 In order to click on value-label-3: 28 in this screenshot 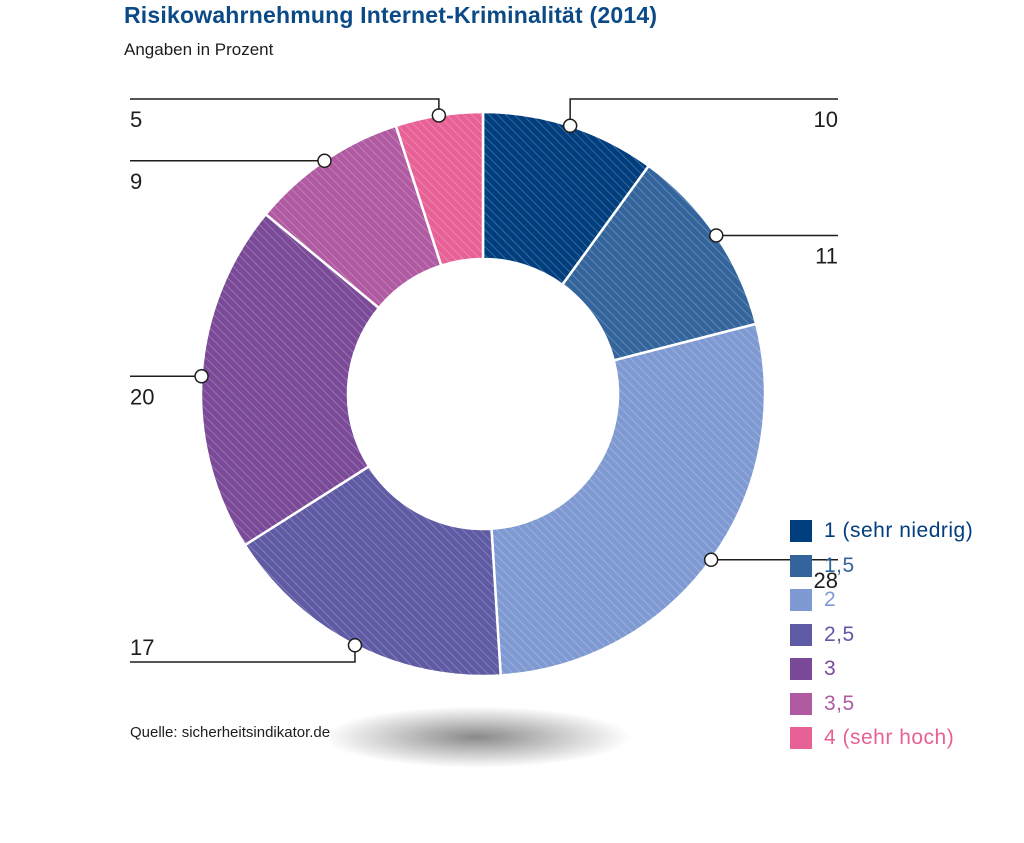, I will do `click(826, 580)`.